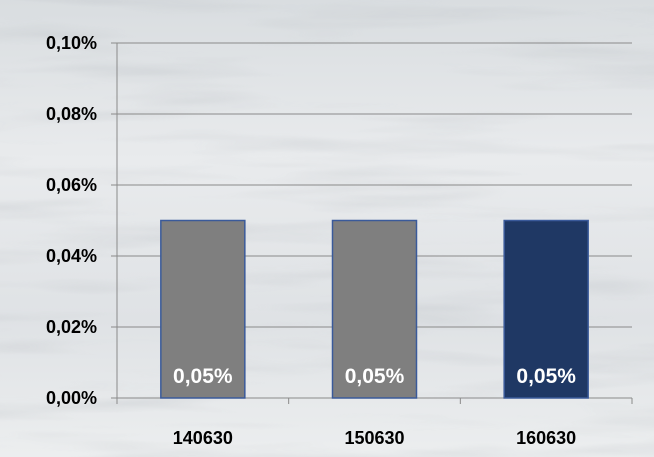 The height and width of the screenshot is (457, 654). I want to click on x-category-label: 140630, so click(203, 438).